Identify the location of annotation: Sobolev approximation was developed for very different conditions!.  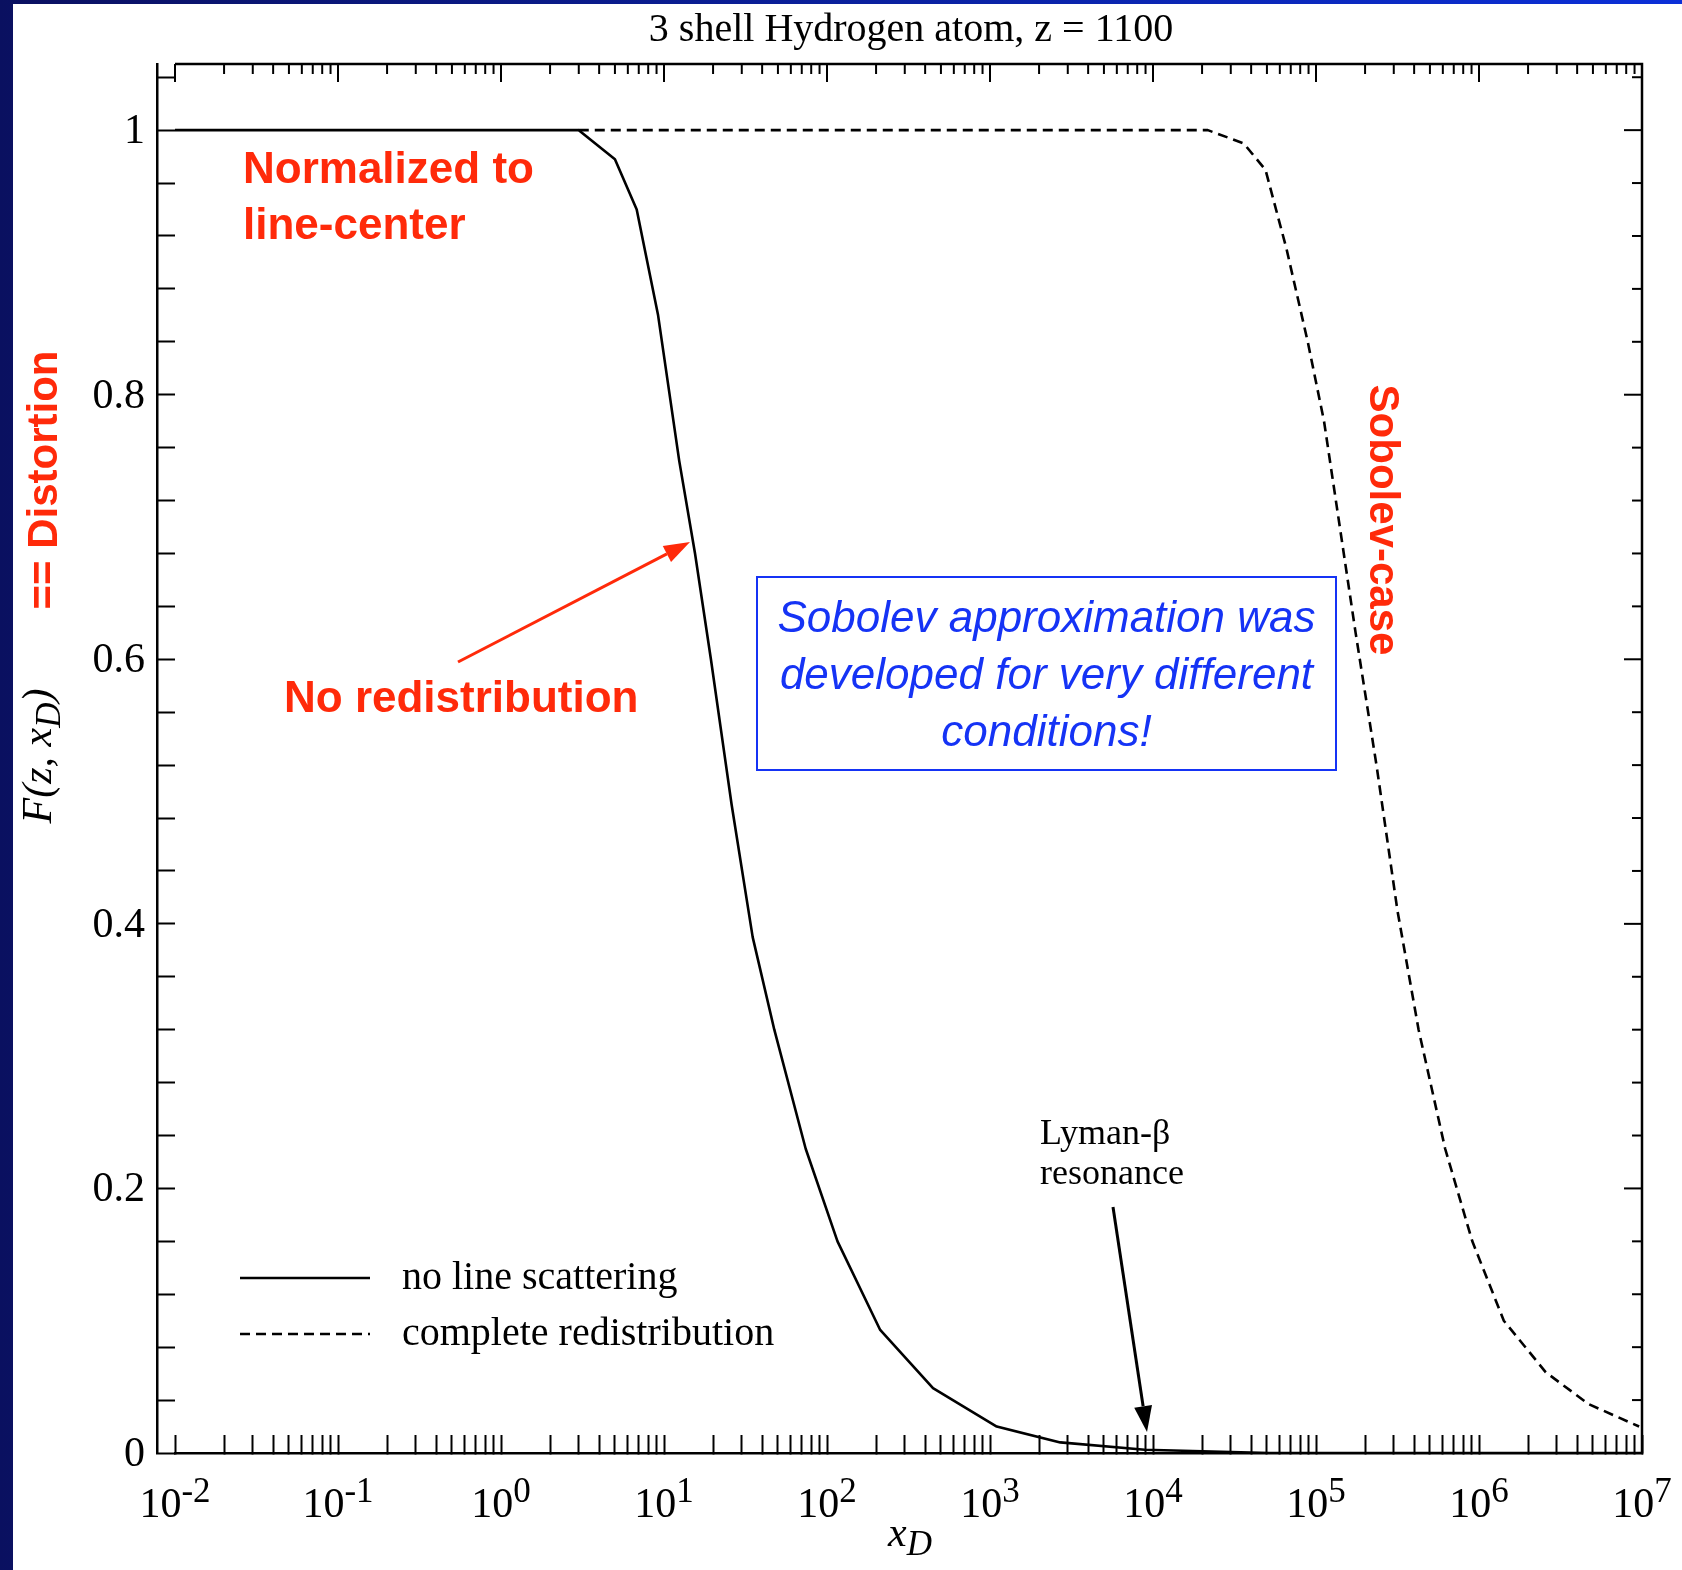
(1046, 673).